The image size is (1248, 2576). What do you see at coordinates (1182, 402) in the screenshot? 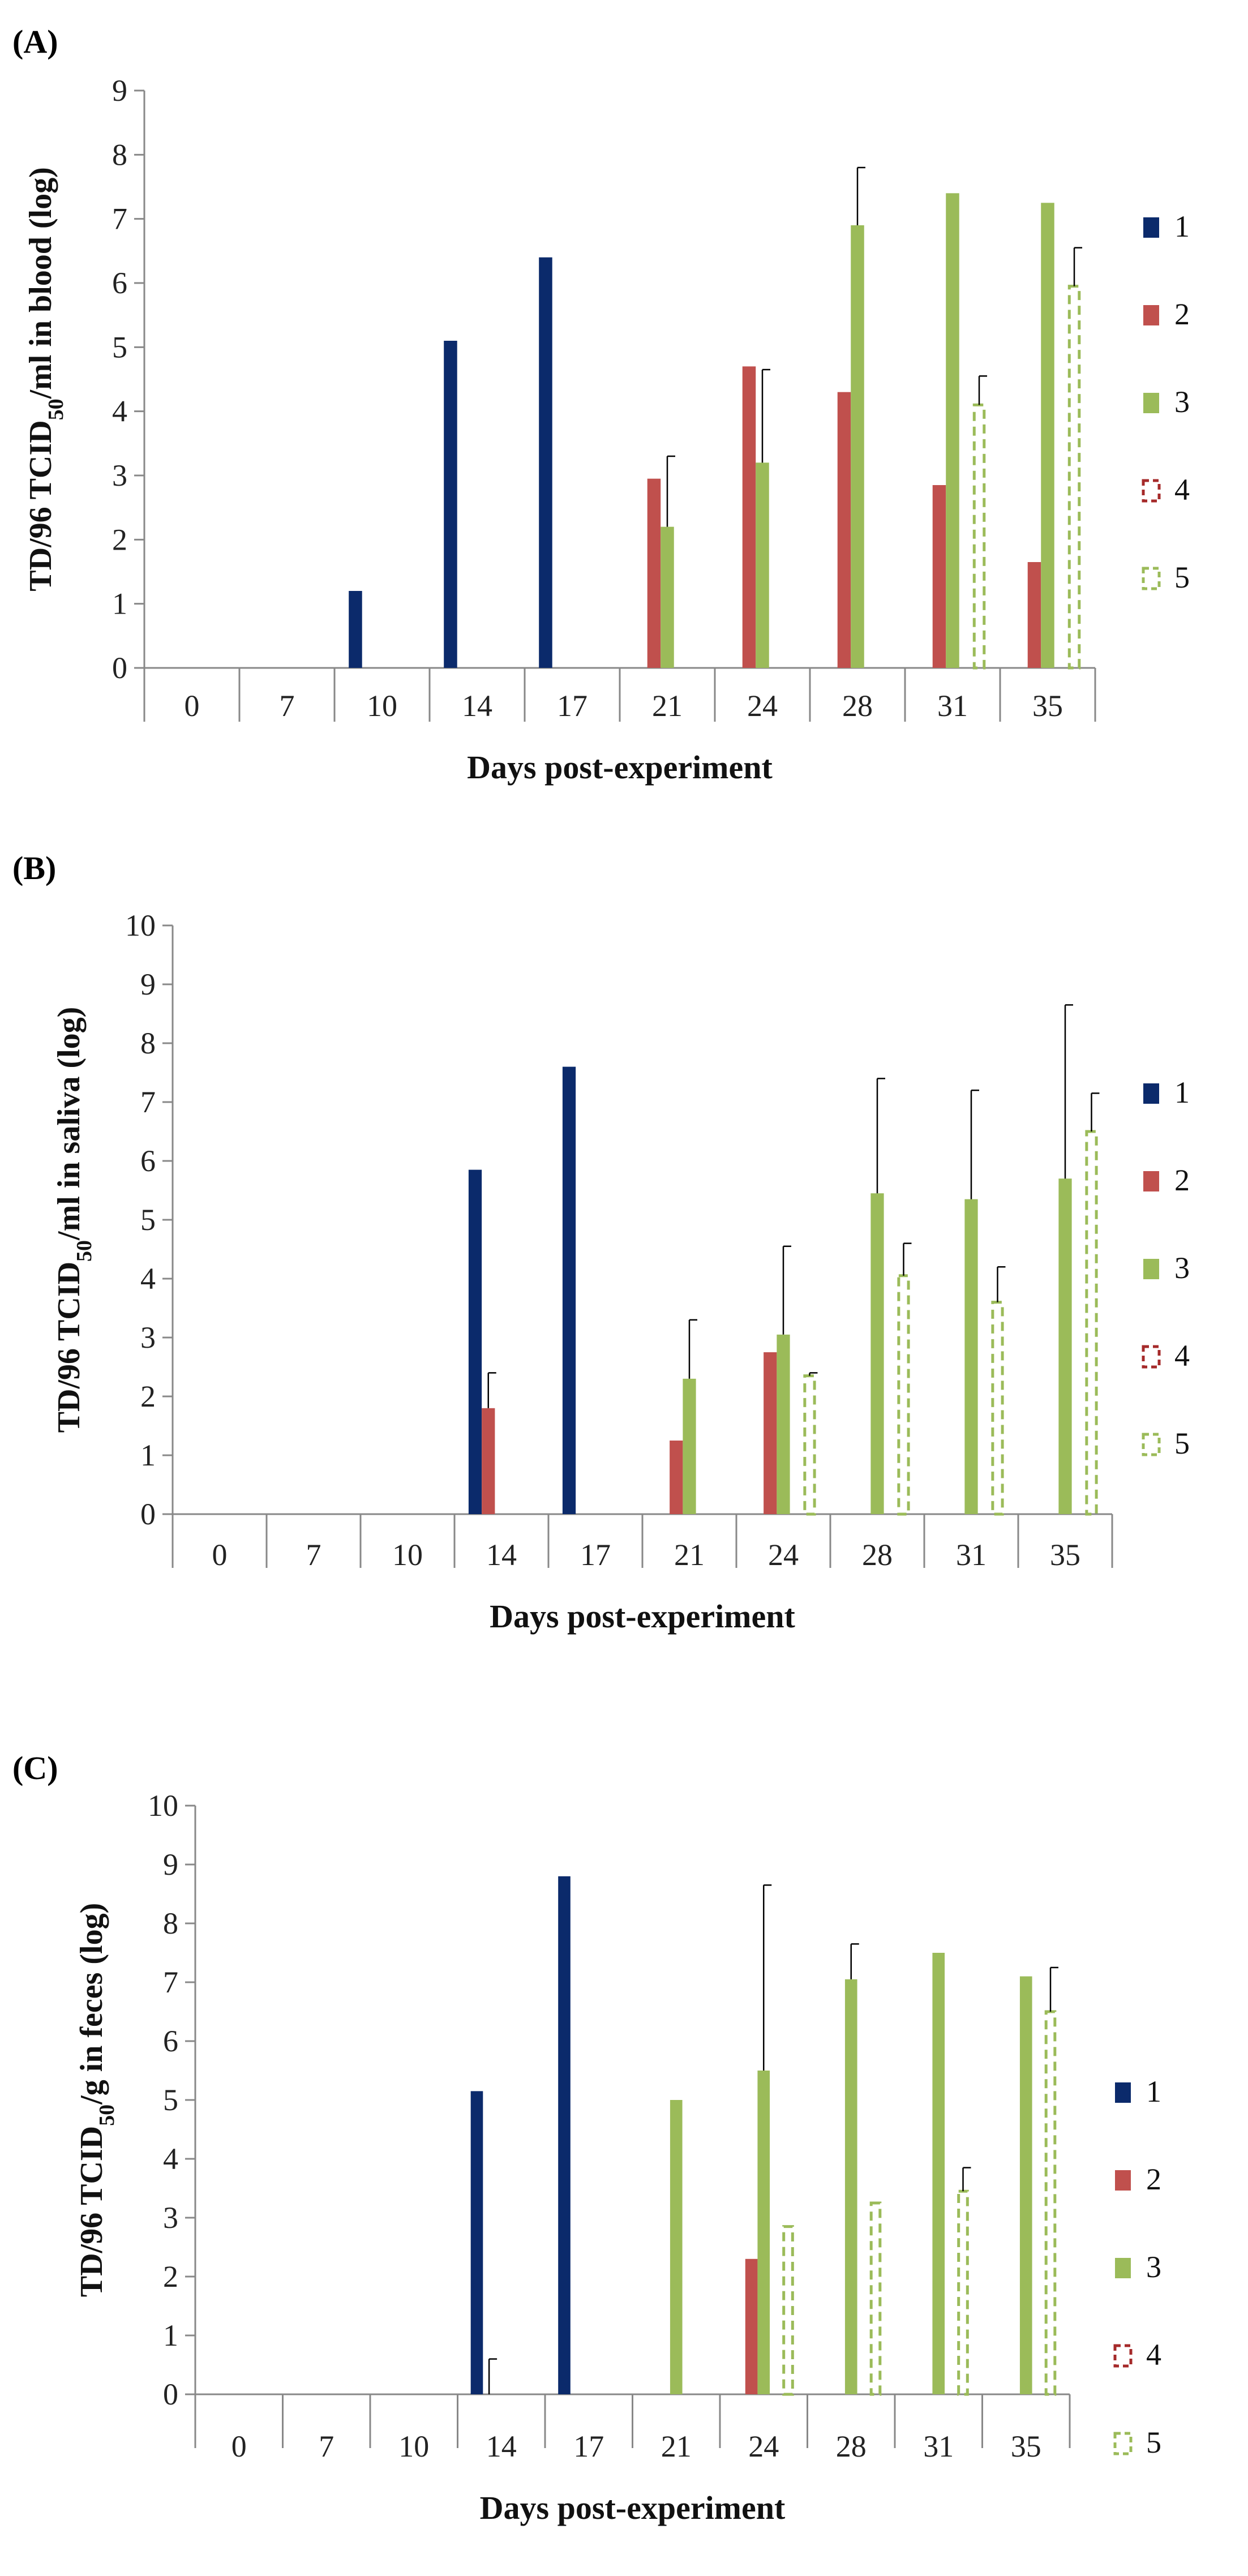
I see `legend-label-3: 3` at bounding box center [1182, 402].